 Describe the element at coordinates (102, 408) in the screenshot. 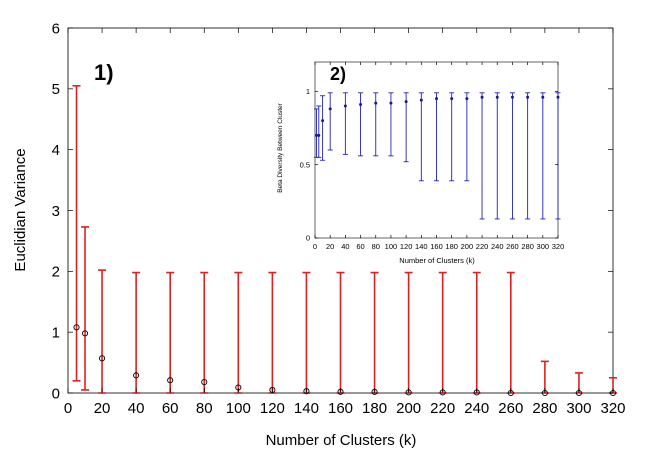

I see `main-x-tick-label: 20` at that location.